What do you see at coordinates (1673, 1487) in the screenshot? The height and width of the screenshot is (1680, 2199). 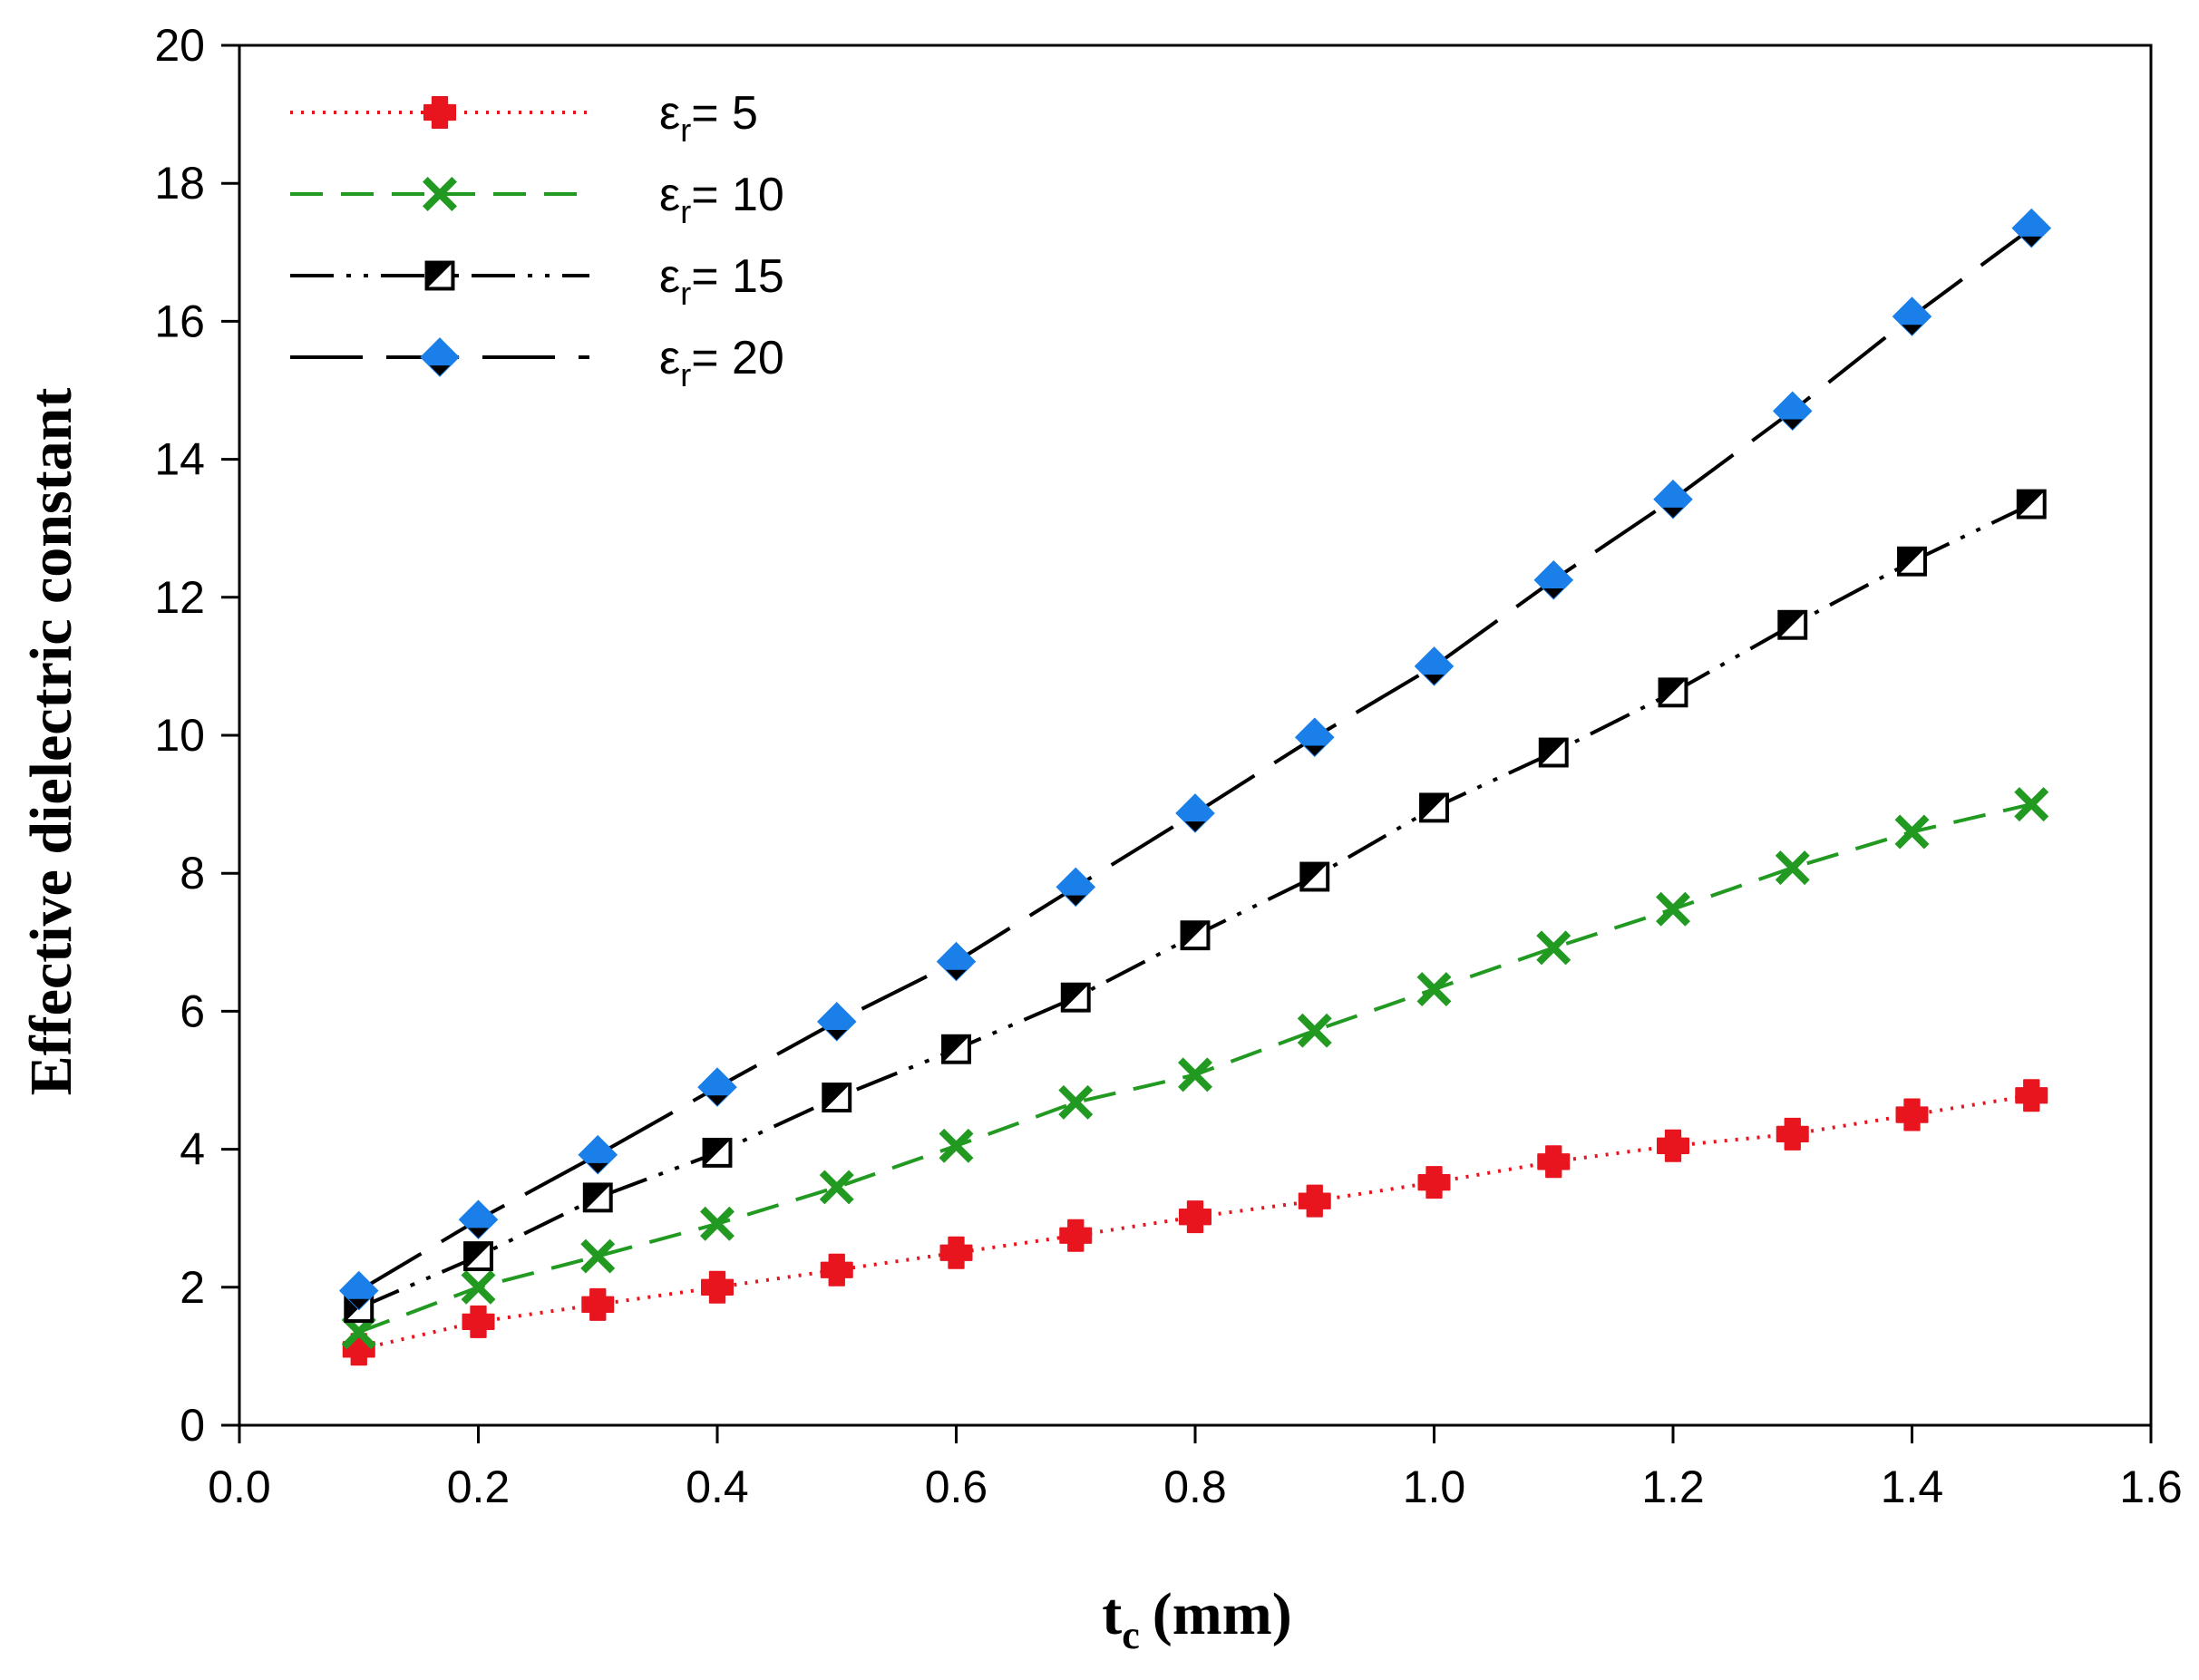 I see `x-tick-label: 1.2` at bounding box center [1673, 1487].